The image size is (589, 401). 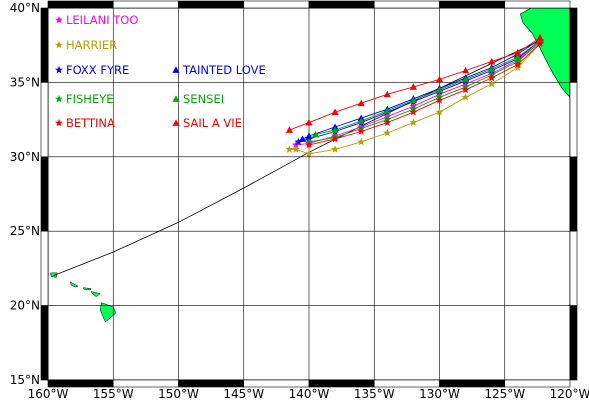 I want to click on legend-label-fisheye: FISHEYE, so click(x=90, y=99).